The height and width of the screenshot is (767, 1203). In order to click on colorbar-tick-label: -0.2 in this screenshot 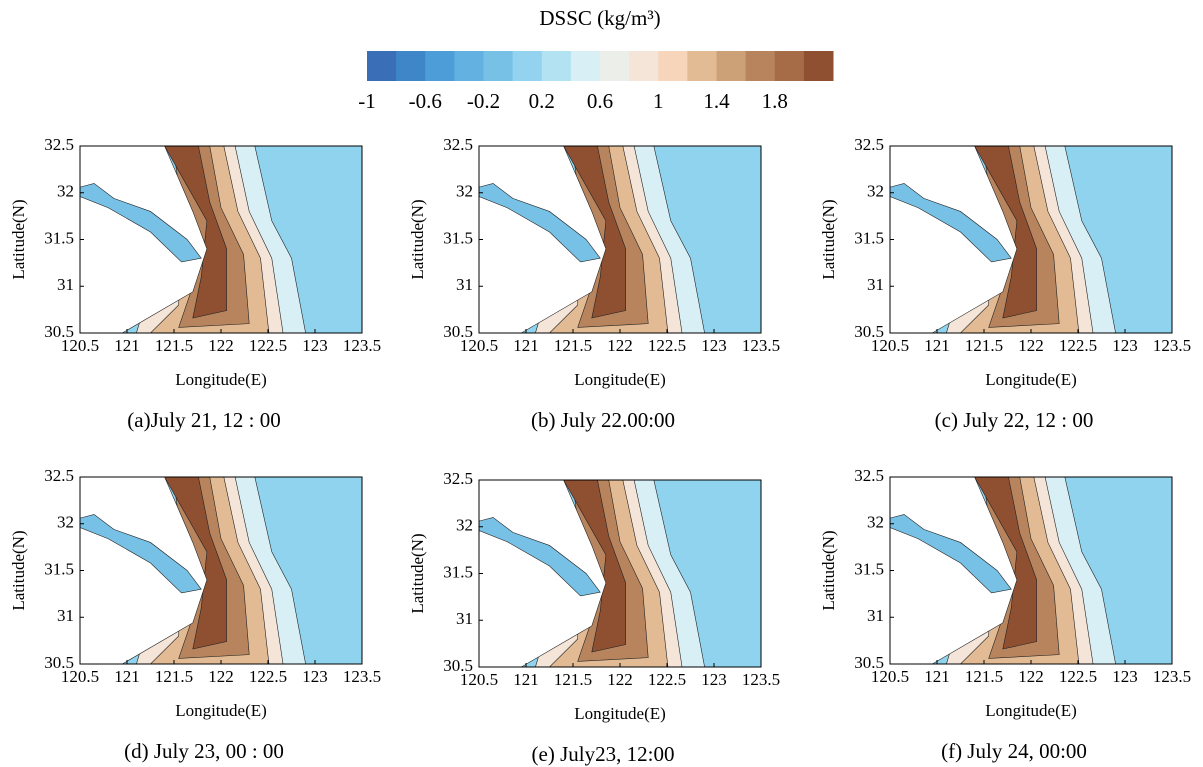, I will do `click(483, 101)`.